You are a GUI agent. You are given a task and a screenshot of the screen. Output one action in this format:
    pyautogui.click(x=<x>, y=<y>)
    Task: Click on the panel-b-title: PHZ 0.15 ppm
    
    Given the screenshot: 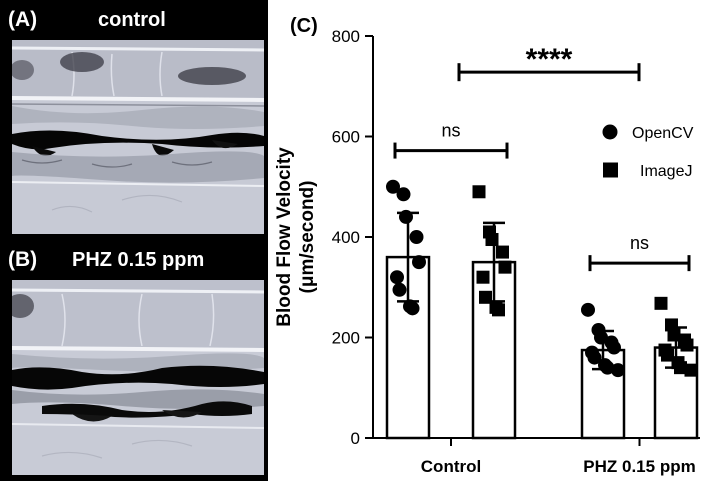 What is the action you would take?
    pyautogui.click(x=138, y=260)
    